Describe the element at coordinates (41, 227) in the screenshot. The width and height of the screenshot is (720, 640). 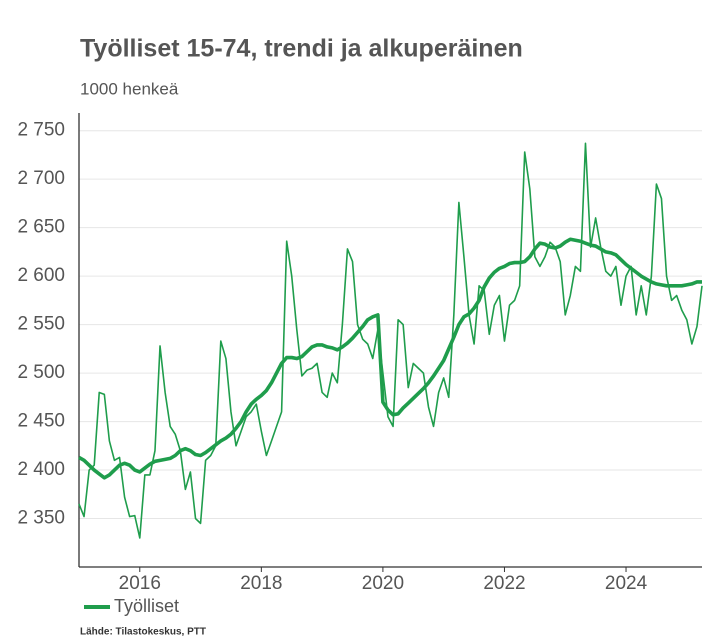
I see `y-tick-label: 2 650` at that location.